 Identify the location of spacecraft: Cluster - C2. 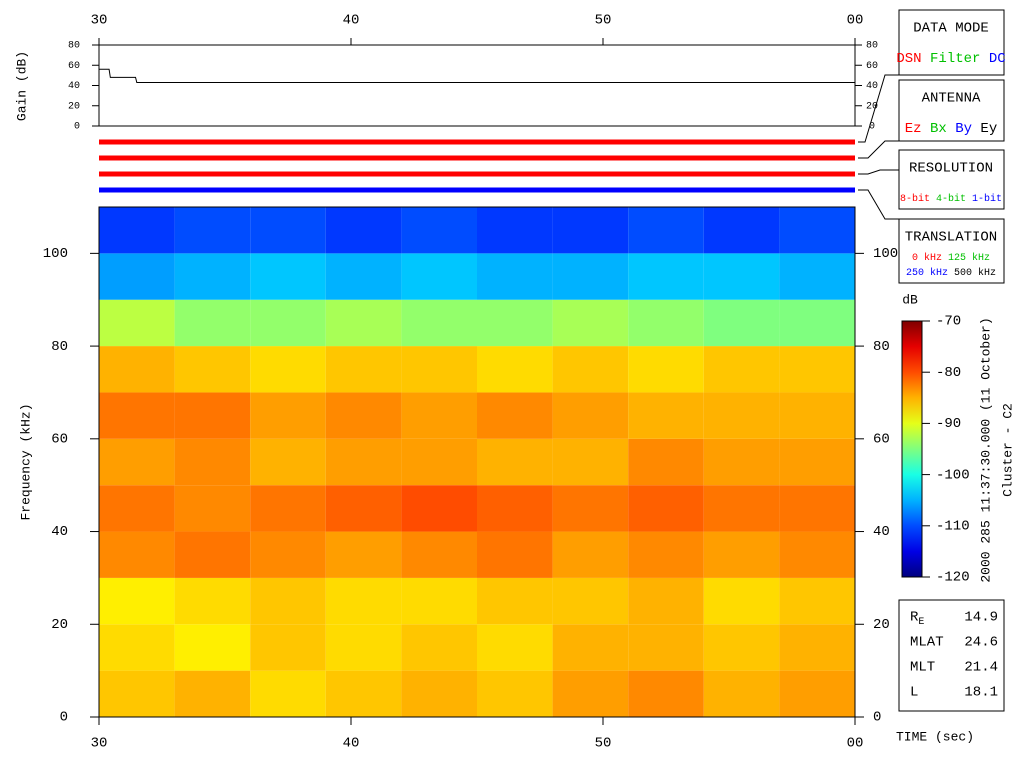
(1007, 450).